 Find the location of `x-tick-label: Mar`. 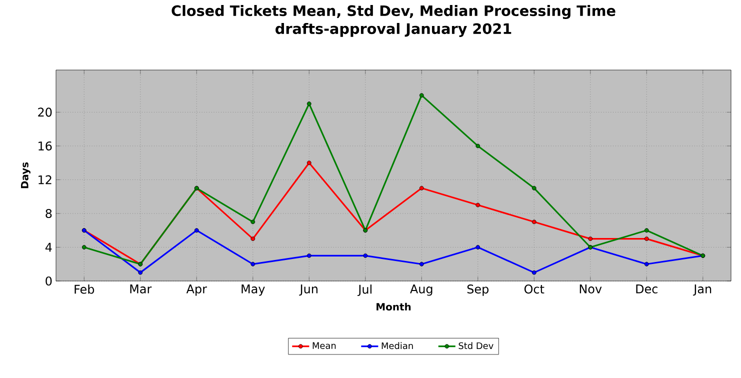

x-tick-label: Mar is located at coordinates (141, 289).